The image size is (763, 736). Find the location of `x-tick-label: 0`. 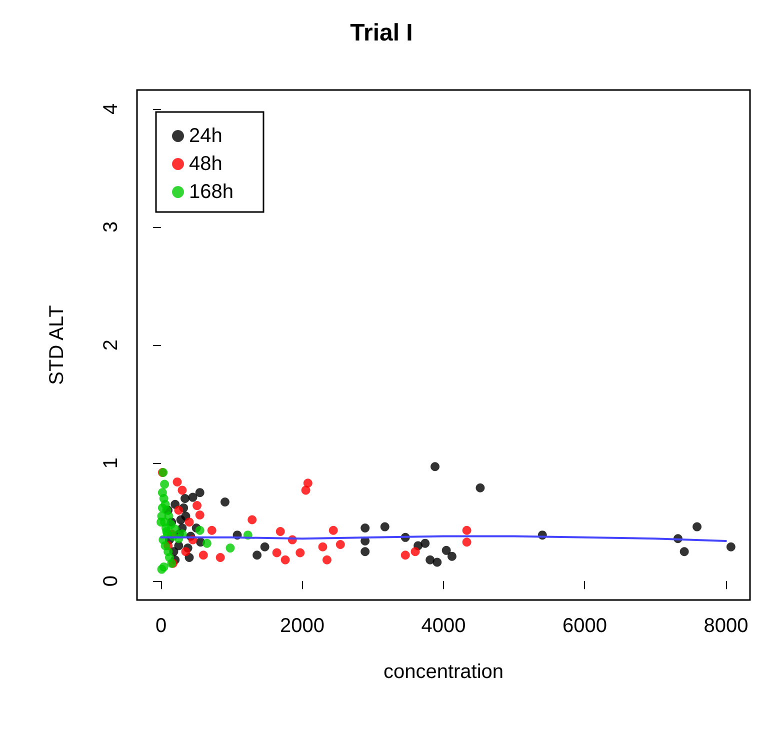

x-tick-label: 0 is located at coordinates (161, 626).